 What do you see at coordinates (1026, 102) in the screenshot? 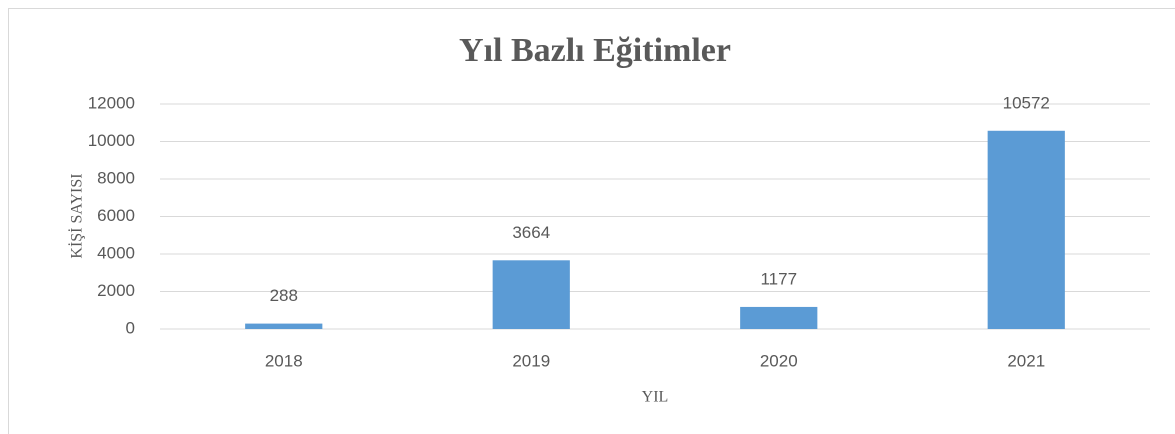
I see `data-label: 10572` at bounding box center [1026, 102].